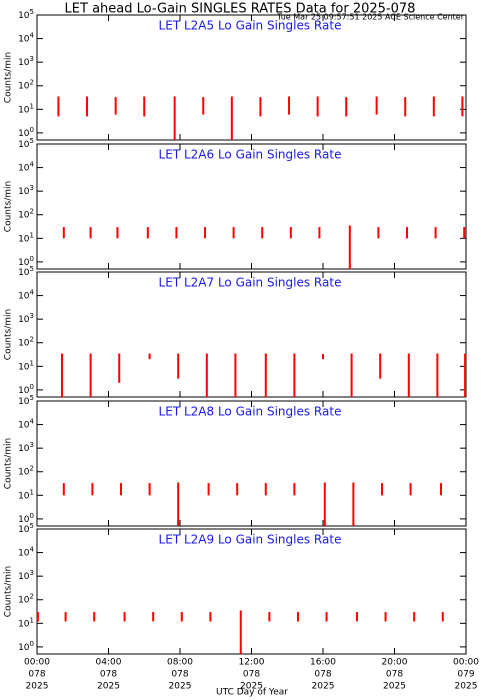 This screenshot has height=700, width=481. I want to click on panel-title: LET L2A9 Lo Gain Singles Rate, so click(250, 540).